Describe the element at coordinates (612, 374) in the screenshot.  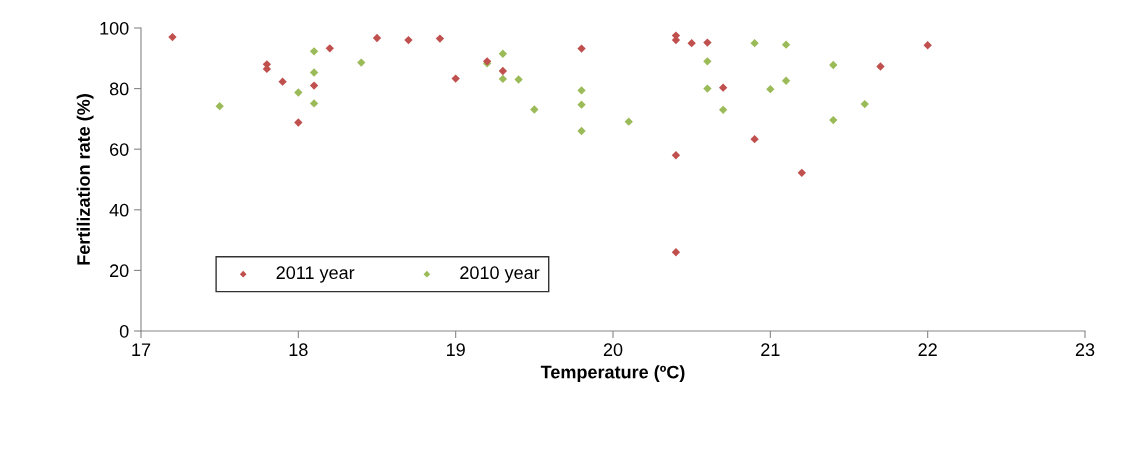
I see `x-axis-title: Temperature (ºC)` at that location.